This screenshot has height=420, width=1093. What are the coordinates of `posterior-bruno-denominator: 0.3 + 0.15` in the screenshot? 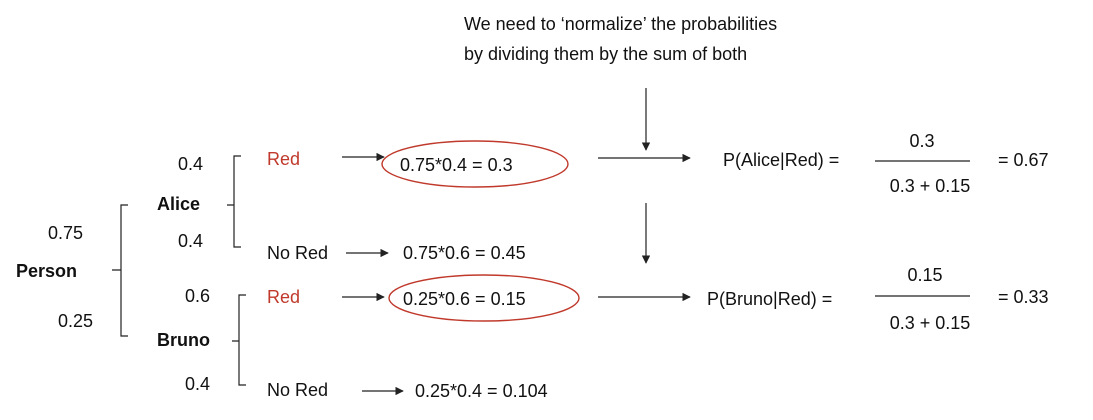 It's located at (930, 323).